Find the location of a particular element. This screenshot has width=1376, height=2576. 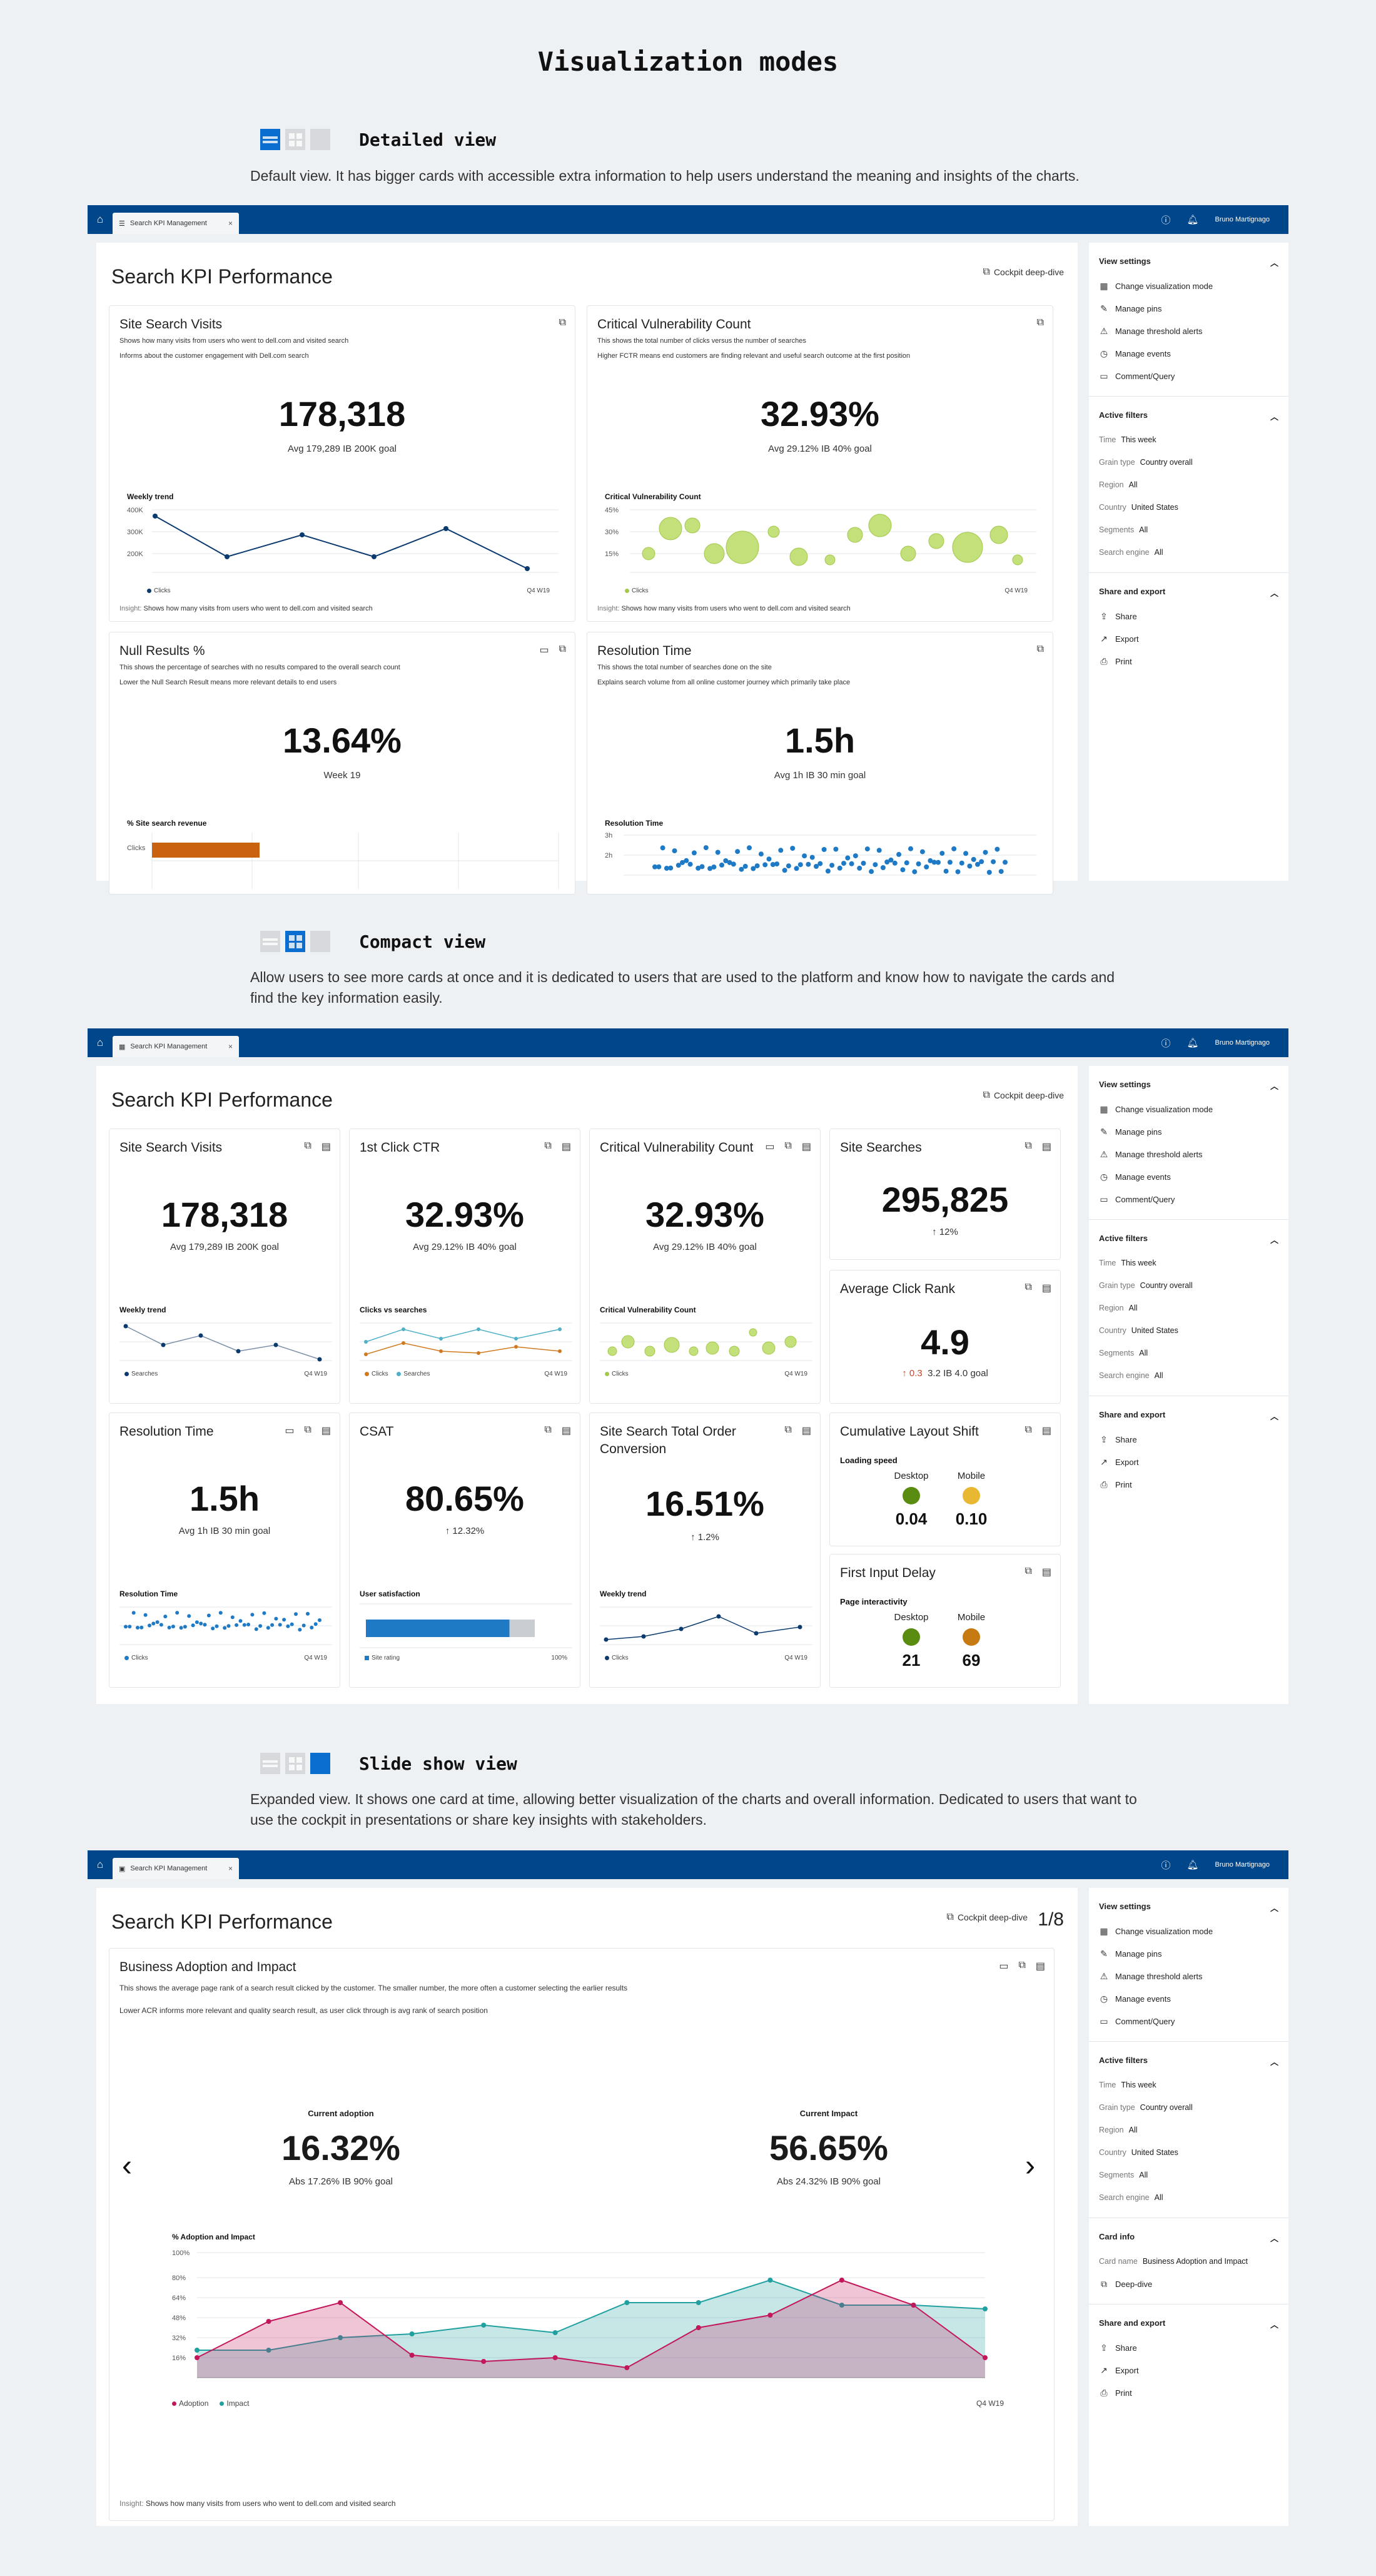

next-slide-arrow: › is located at coordinates (1030, 2166).